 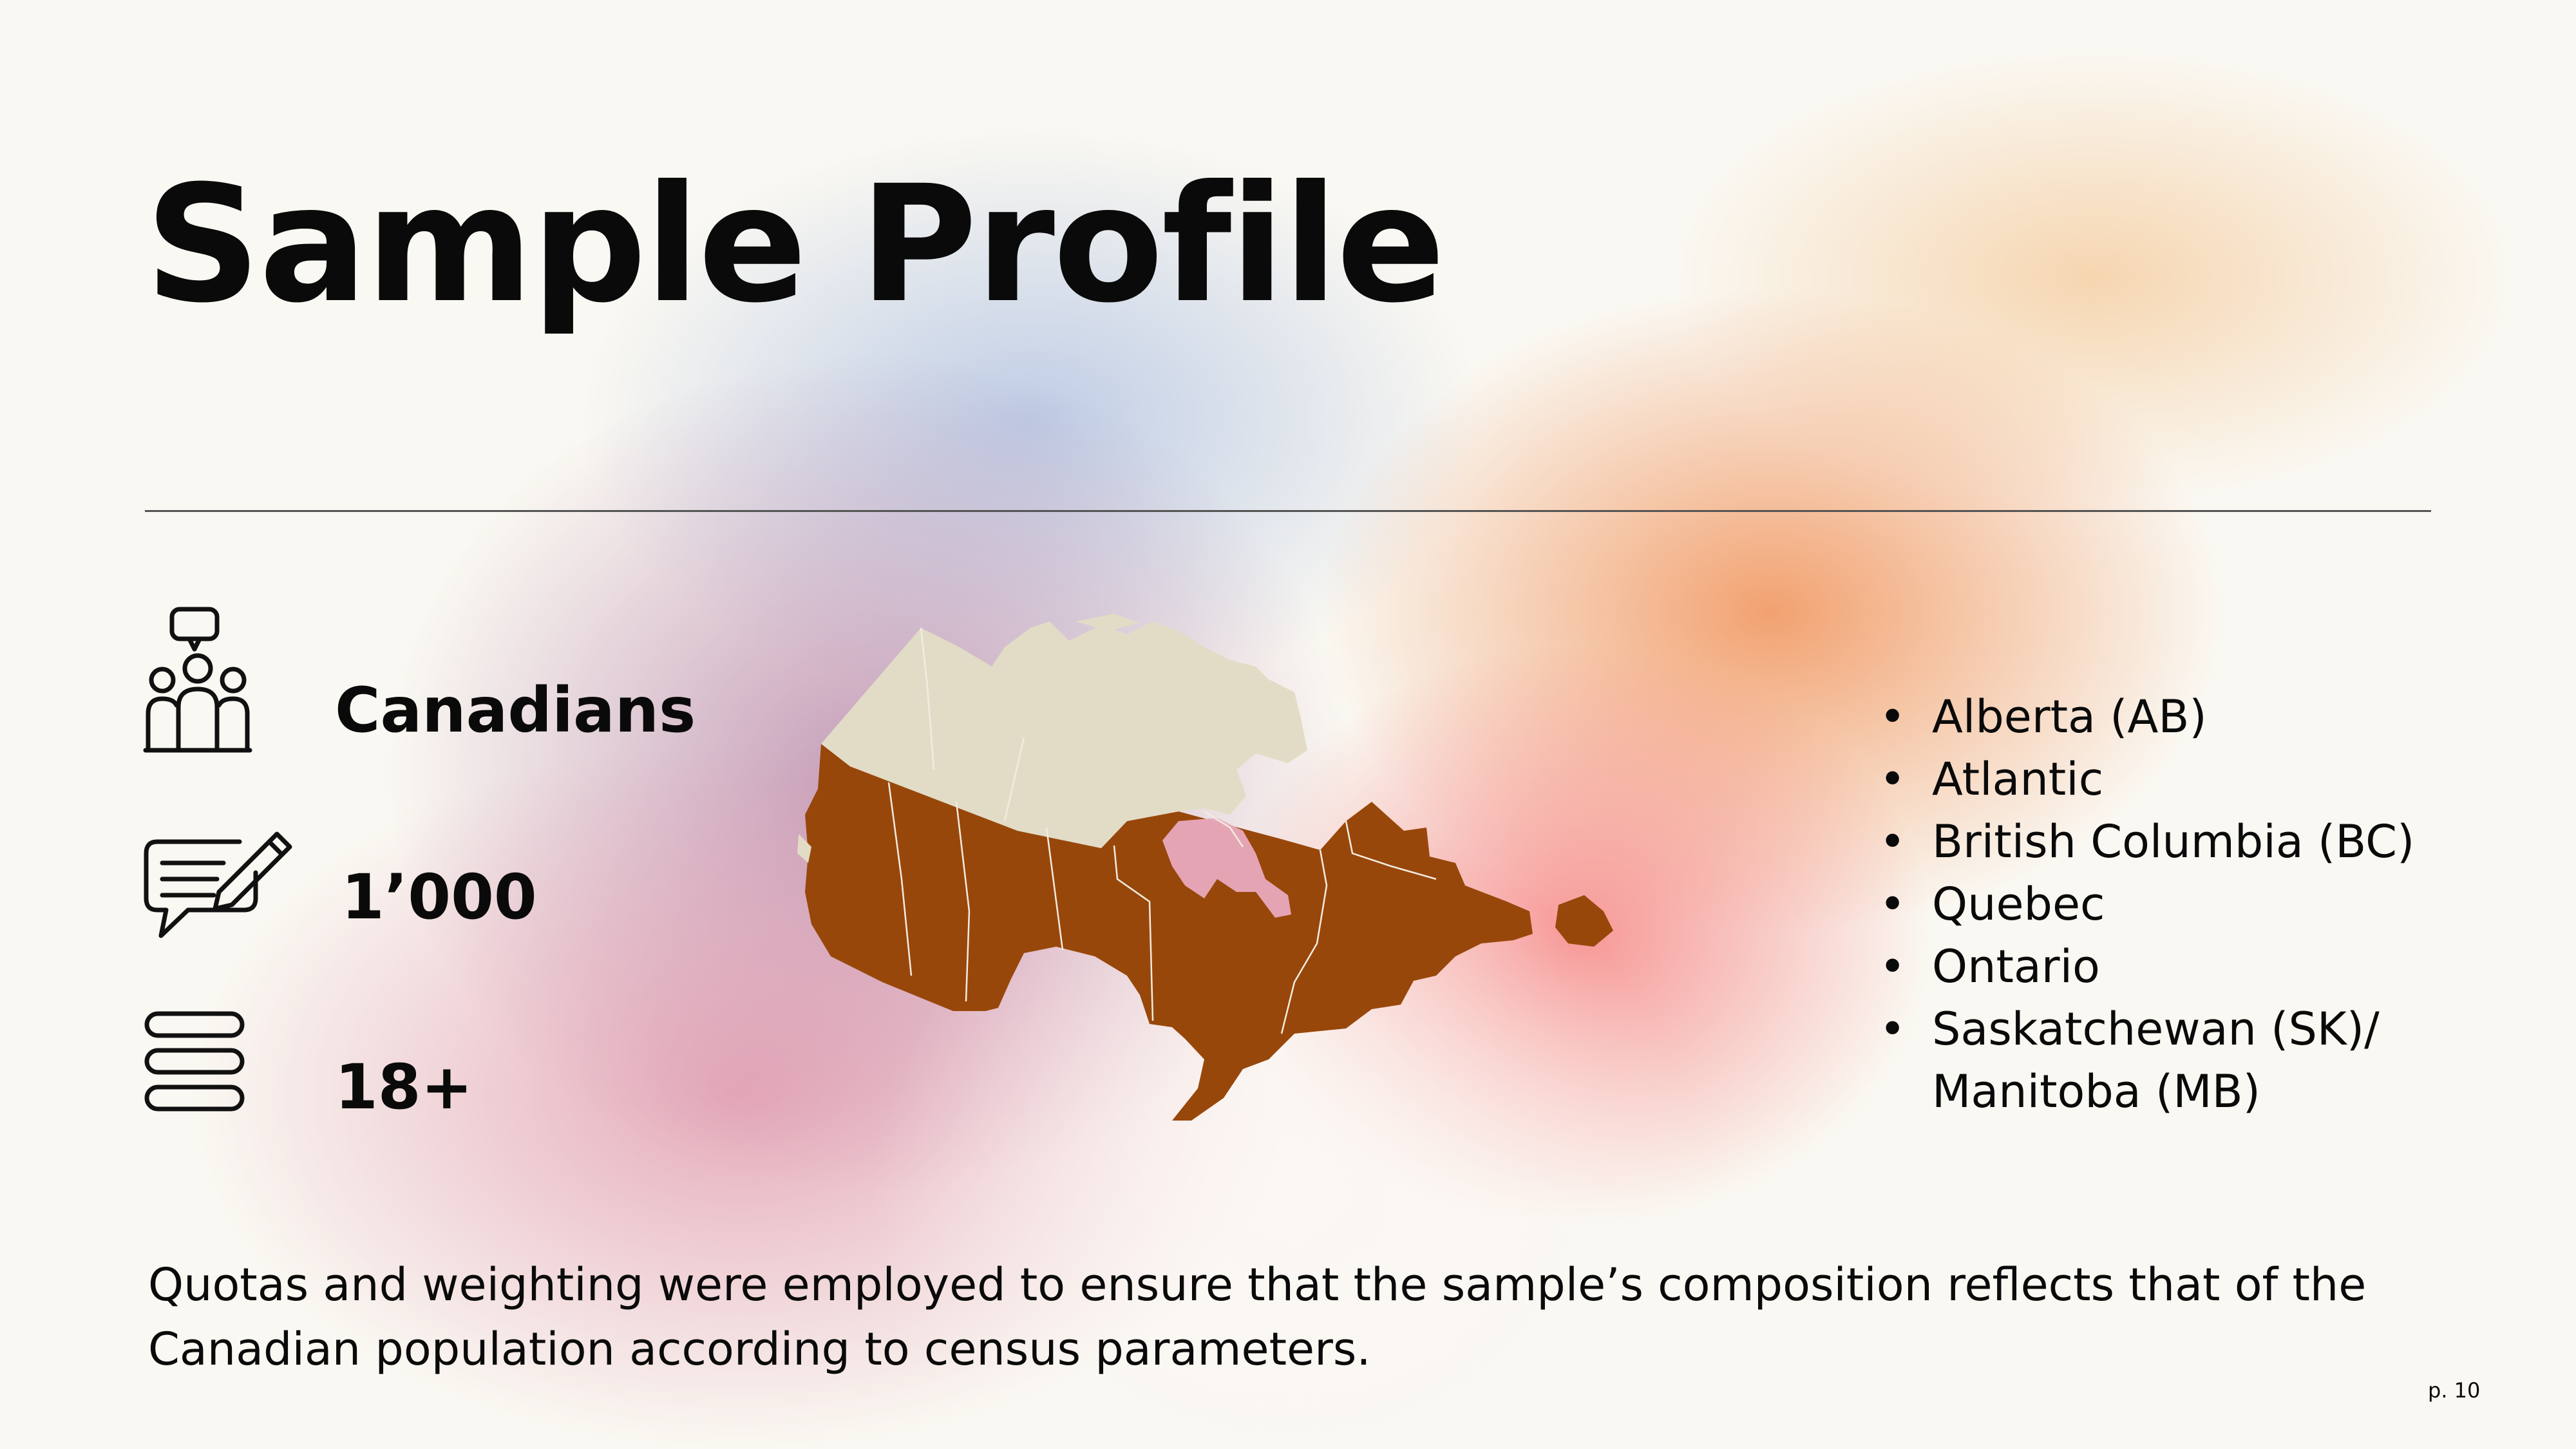 What do you see at coordinates (2157, 842) in the screenshot?
I see `list-item: British Columbia (BC)` at bounding box center [2157, 842].